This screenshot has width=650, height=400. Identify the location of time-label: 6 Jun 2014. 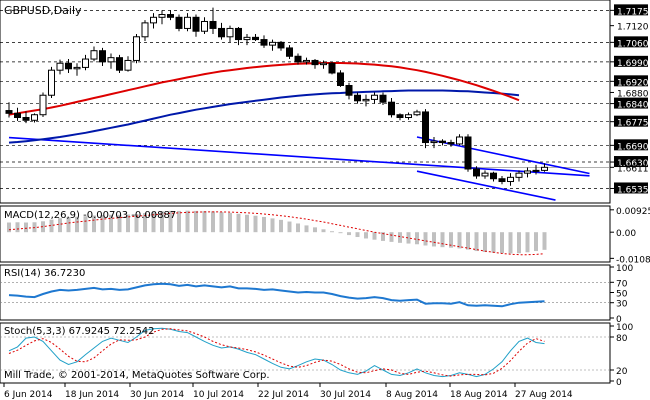
(28, 395).